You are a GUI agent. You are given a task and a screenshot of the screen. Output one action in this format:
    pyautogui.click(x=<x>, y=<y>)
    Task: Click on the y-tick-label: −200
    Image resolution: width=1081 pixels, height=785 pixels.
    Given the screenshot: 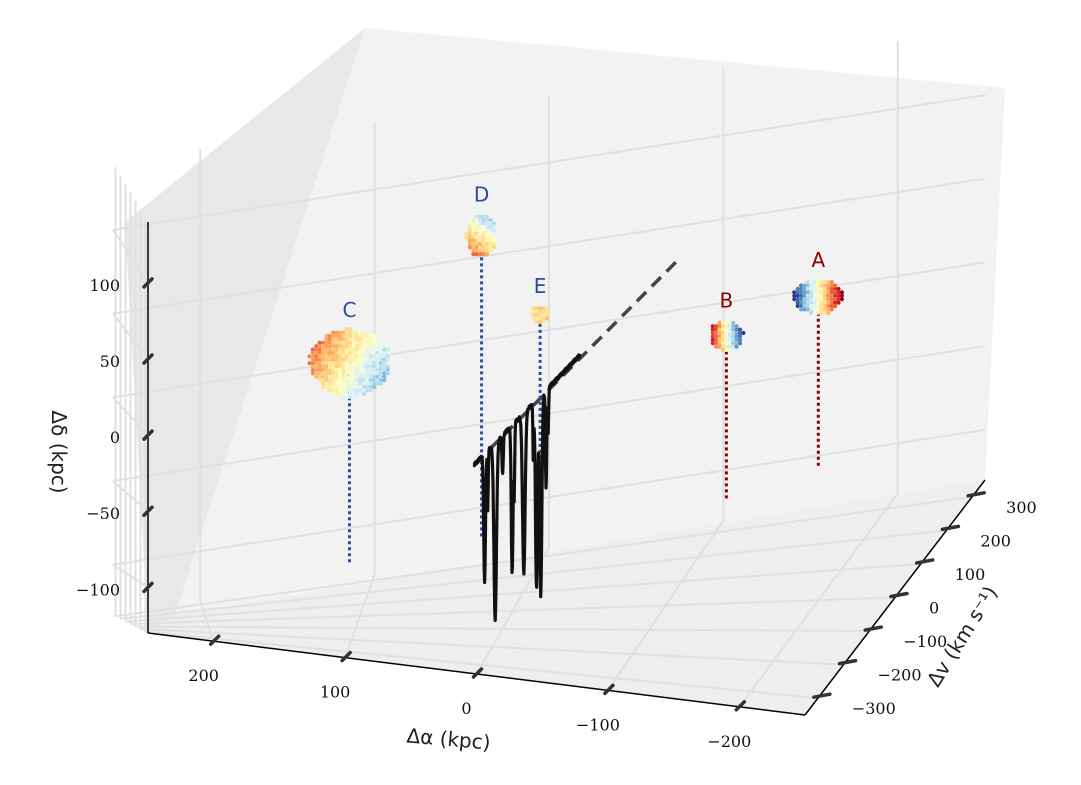 What is the action you would take?
    pyautogui.click(x=900, y=675)
    